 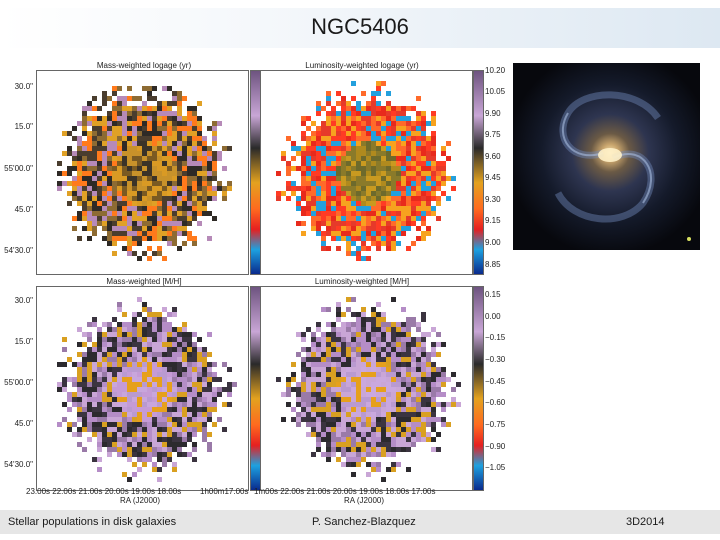 I want to click on footer-event: 3D2014, so click(x=645, y=522).